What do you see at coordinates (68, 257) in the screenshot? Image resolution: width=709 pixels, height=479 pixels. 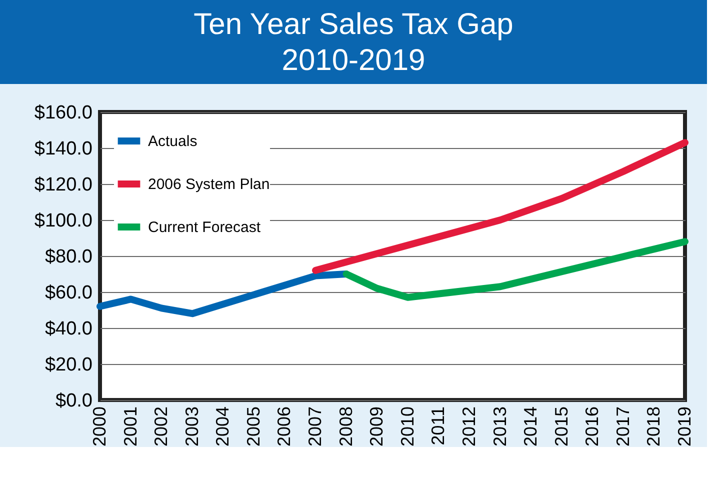 I see `y-tick-label: $80.0` at bounding box center [68, 257].